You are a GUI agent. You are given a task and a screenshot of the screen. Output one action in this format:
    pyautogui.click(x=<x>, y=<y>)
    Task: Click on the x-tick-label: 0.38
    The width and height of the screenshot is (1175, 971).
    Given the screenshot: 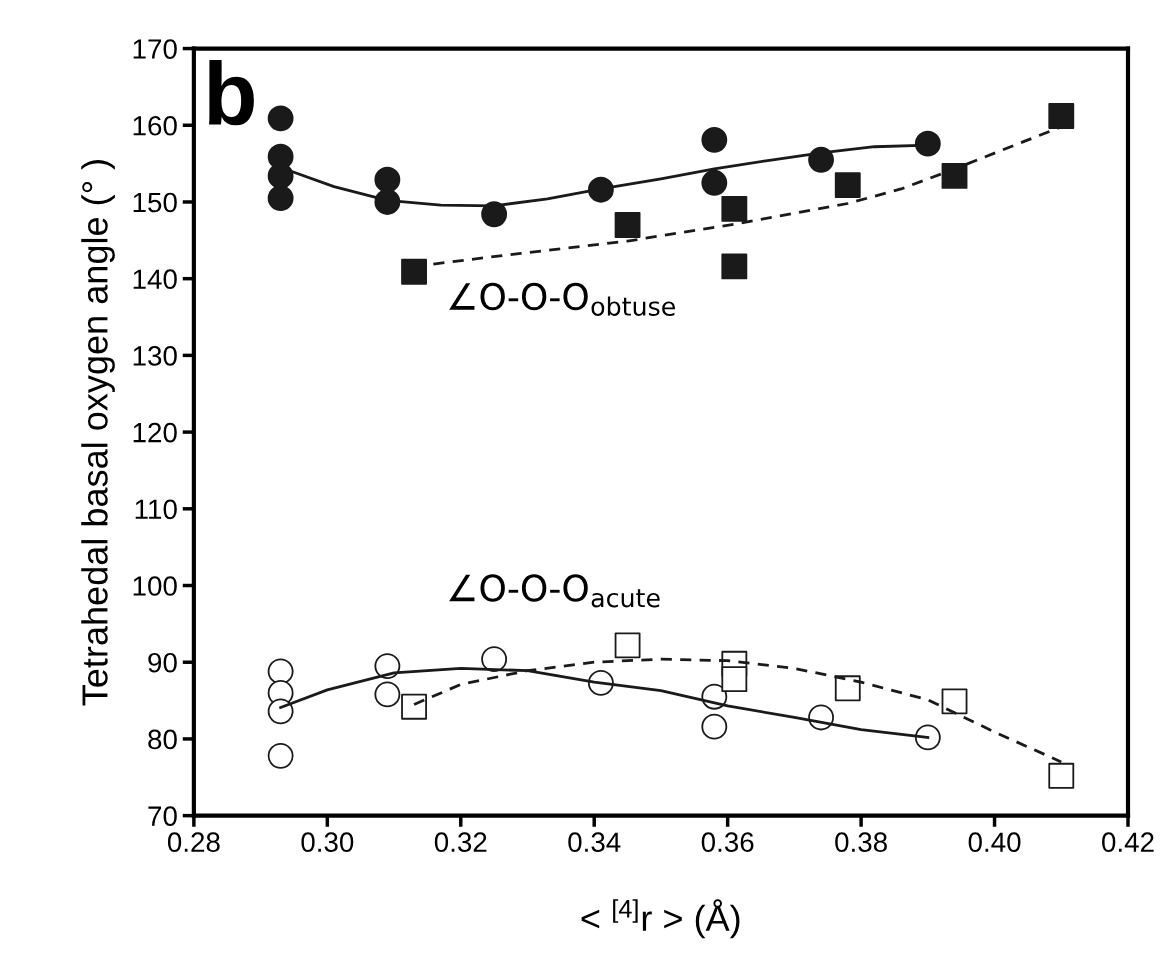 What is the action you would take?
    pyautogui.click(x=861, y=842)
    